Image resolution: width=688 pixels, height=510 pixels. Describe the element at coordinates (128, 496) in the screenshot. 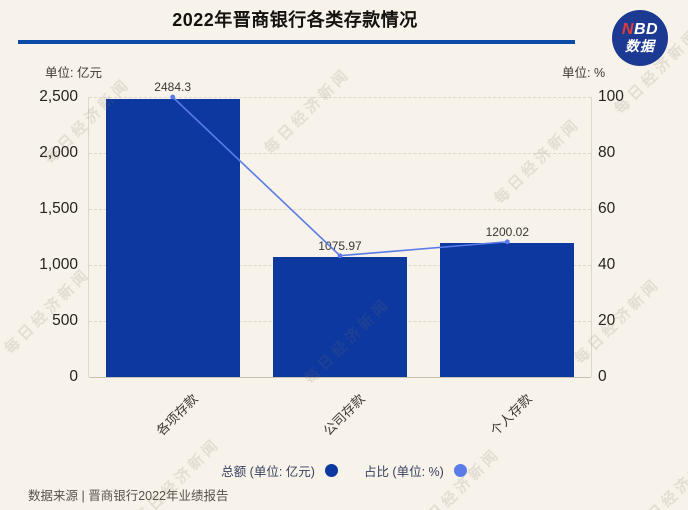

I see `data-source-note: 数据来源 | 晋商银行2022年业绩报告` at that location.